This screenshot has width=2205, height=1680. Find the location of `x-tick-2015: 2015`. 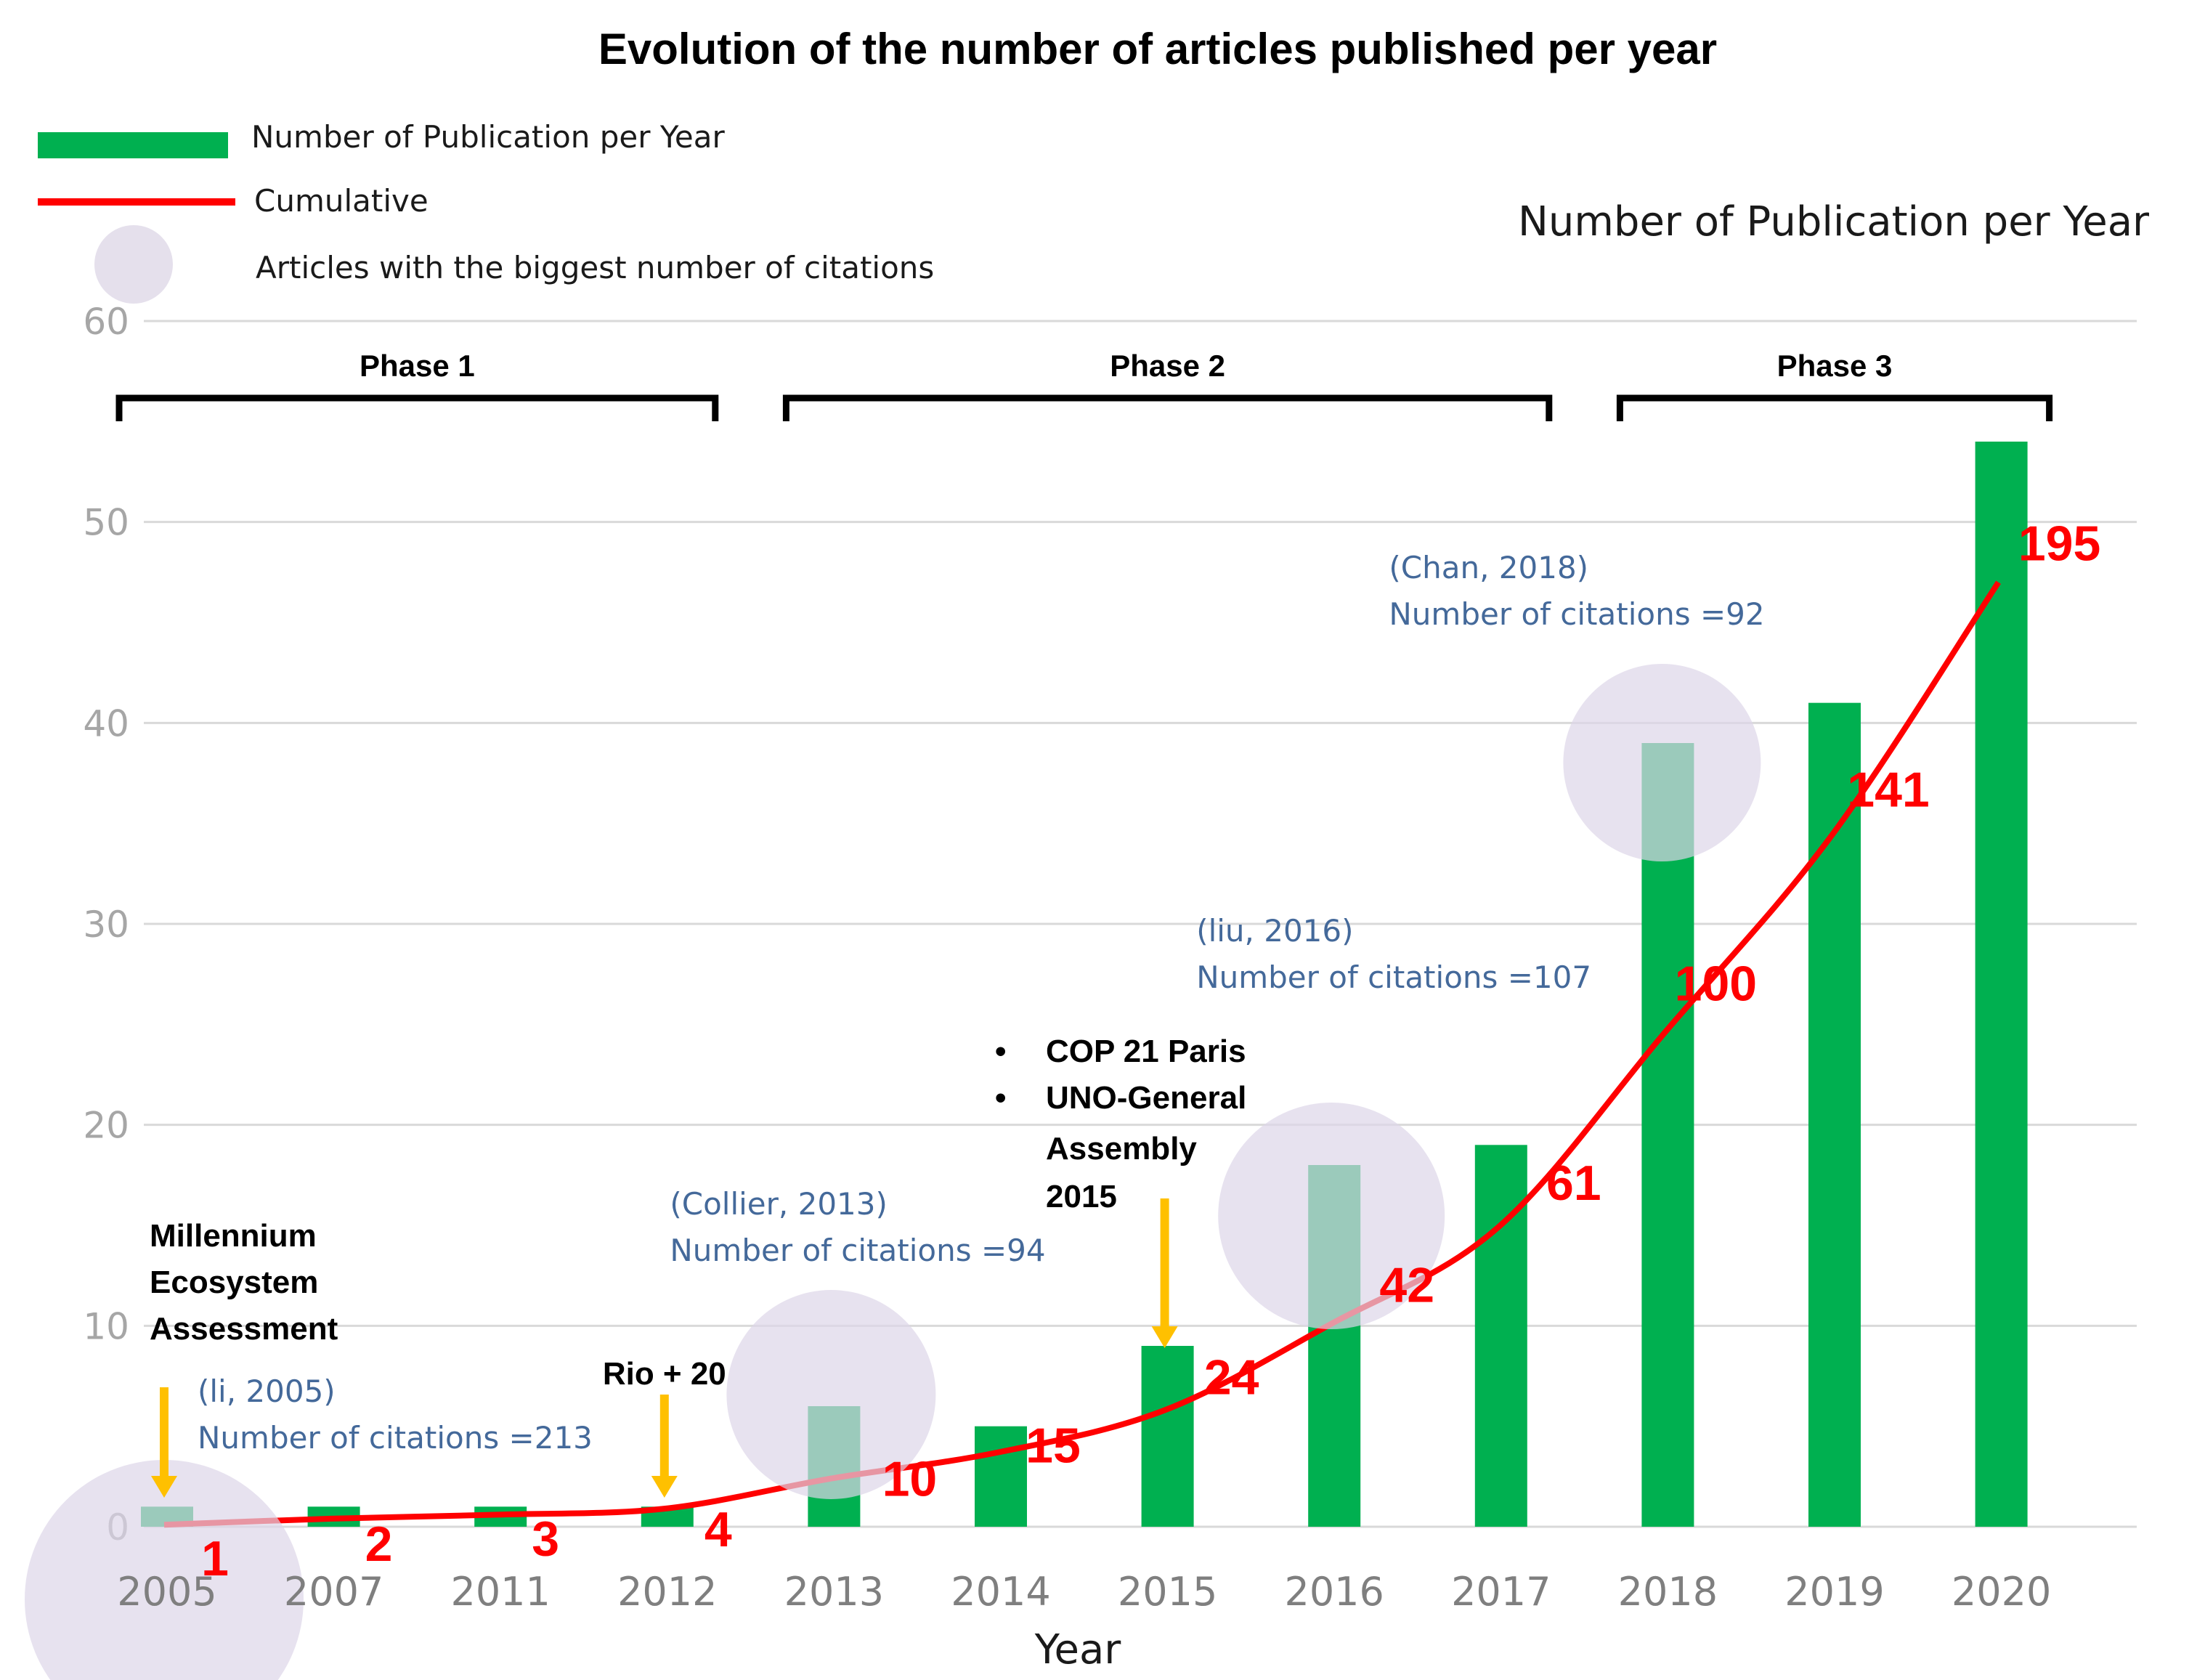

x-tick-2015: 2015 is located at coordinates (1167, 1592).